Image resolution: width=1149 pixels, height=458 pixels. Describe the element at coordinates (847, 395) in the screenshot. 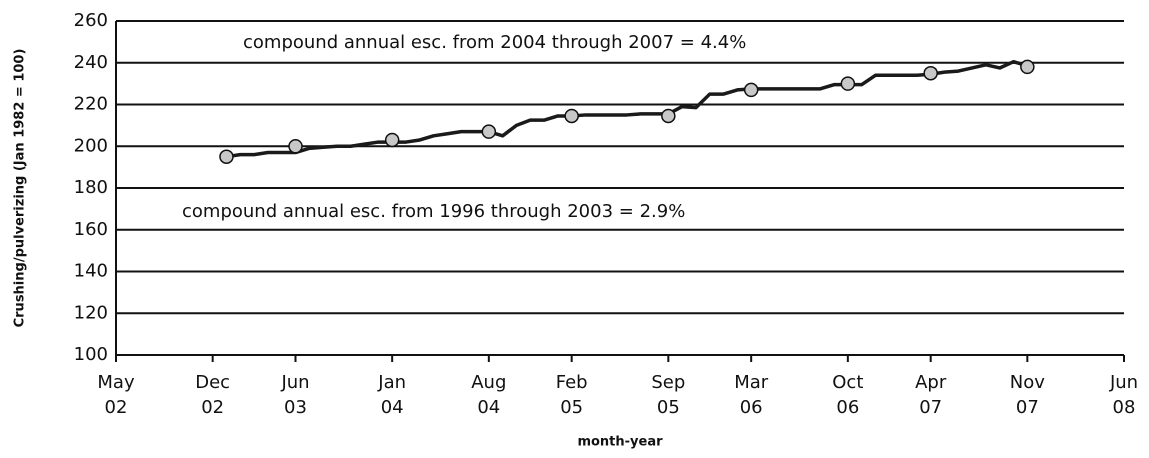

I see `x-tick-label: Oct 06` at that location.